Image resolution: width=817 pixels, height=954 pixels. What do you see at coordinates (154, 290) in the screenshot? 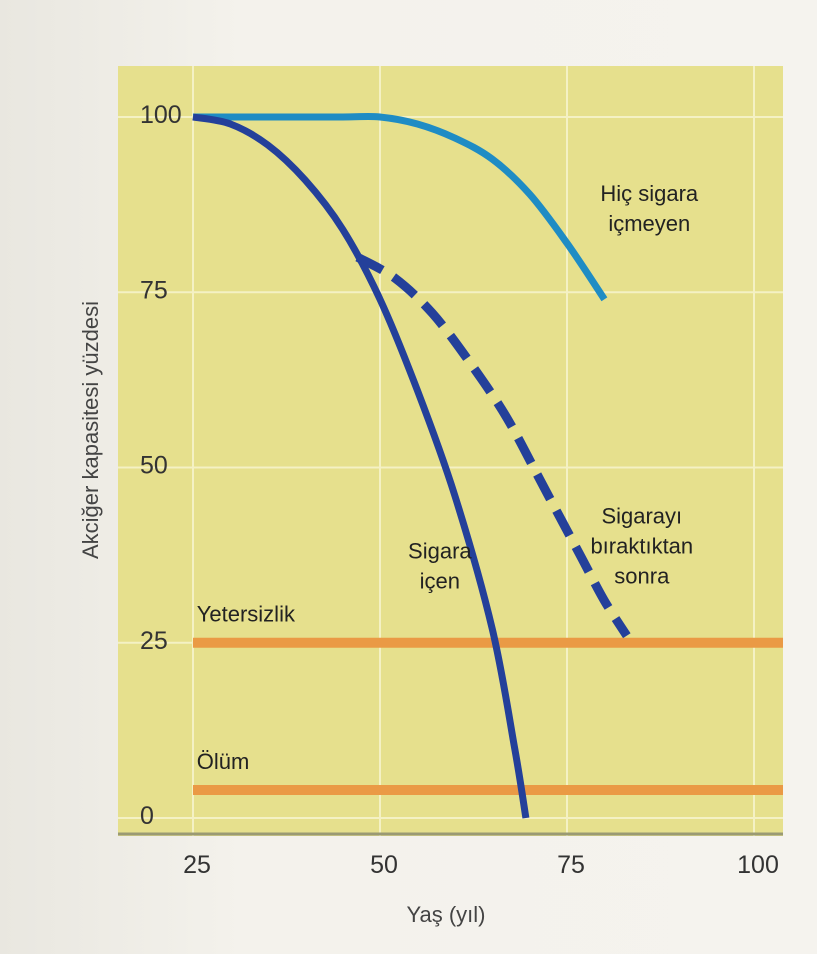
I see `y-tick-label-75: 75` at bounding box center [154, 290].